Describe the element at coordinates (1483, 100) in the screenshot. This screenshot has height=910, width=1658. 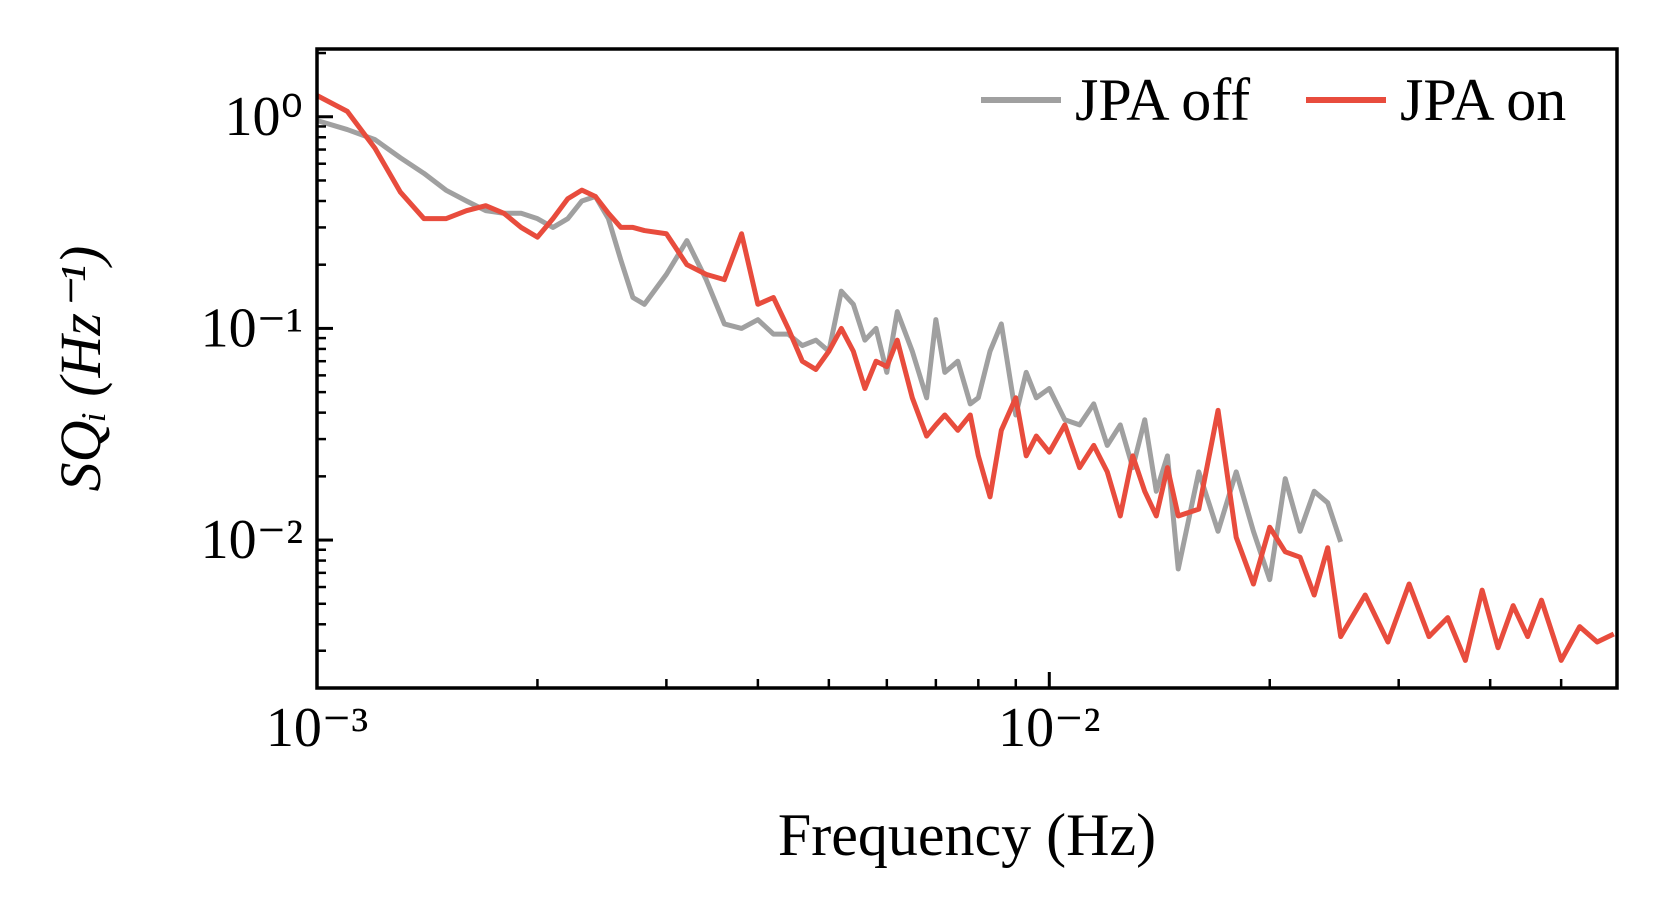
I see `legend-label: JPA on` at that location.